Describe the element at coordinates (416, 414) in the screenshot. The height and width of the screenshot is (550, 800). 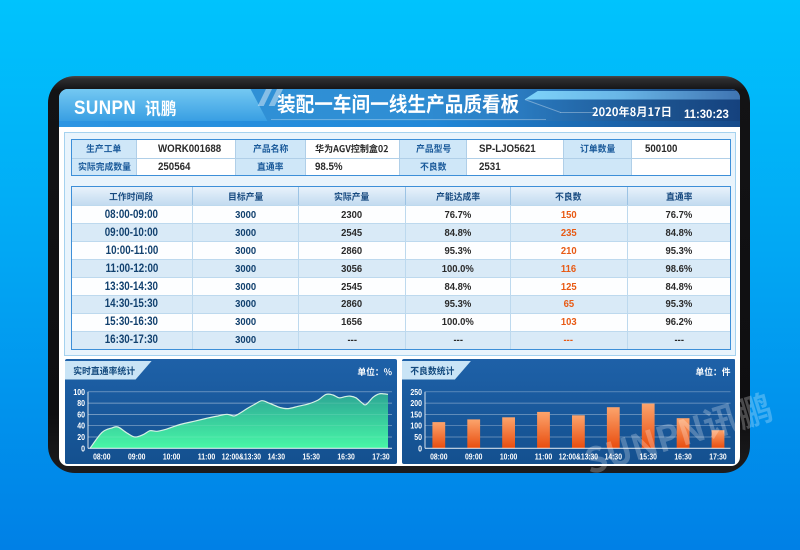
I see `svg-text: 150` at that location.